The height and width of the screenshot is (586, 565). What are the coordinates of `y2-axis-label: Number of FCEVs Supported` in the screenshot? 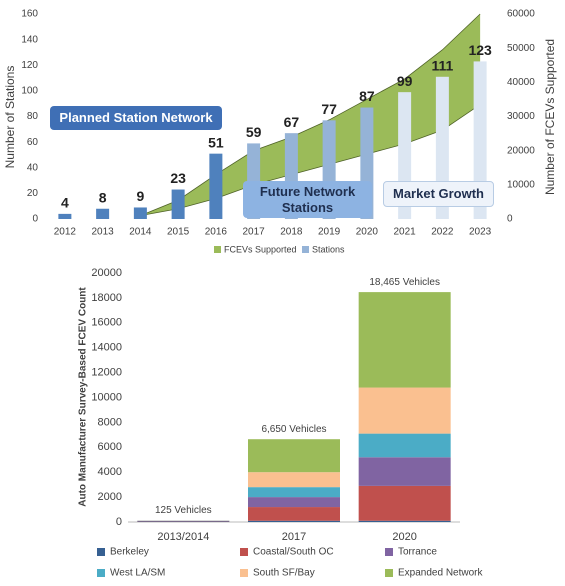 It's located at (550, 117).